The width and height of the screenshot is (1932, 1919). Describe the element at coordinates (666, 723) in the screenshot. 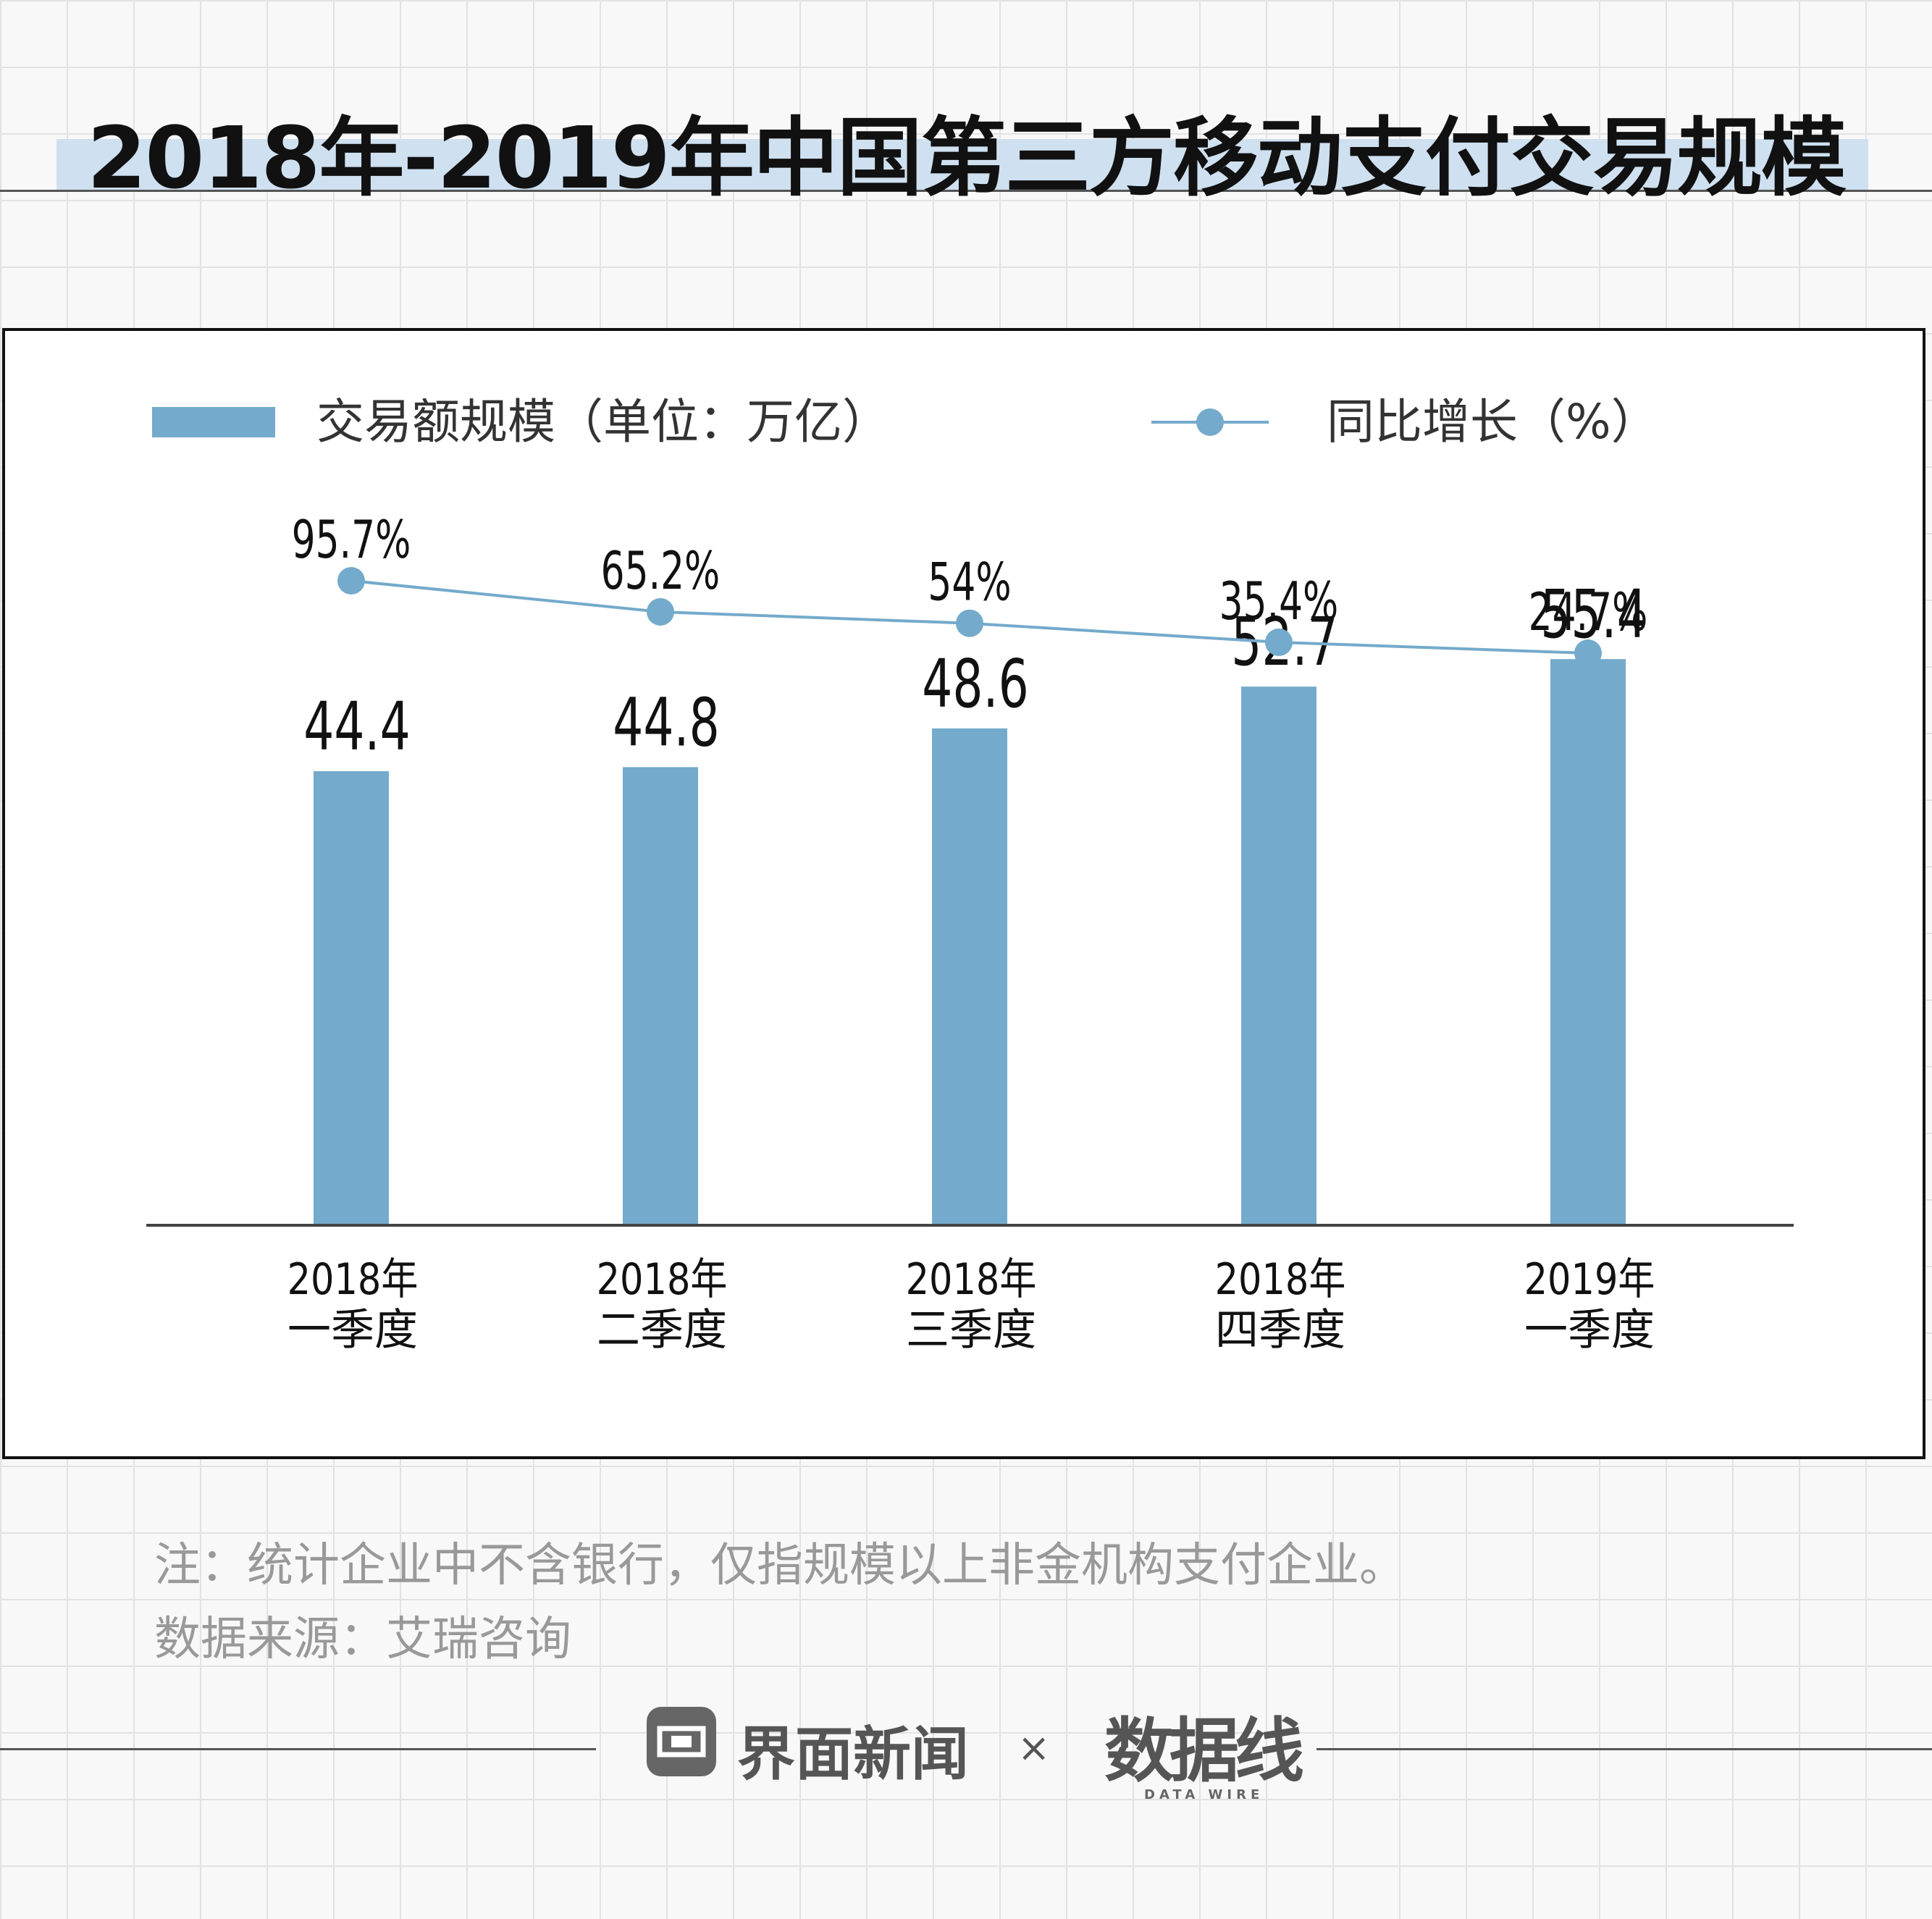

I see `bar-value-label: 44.8` at that location.